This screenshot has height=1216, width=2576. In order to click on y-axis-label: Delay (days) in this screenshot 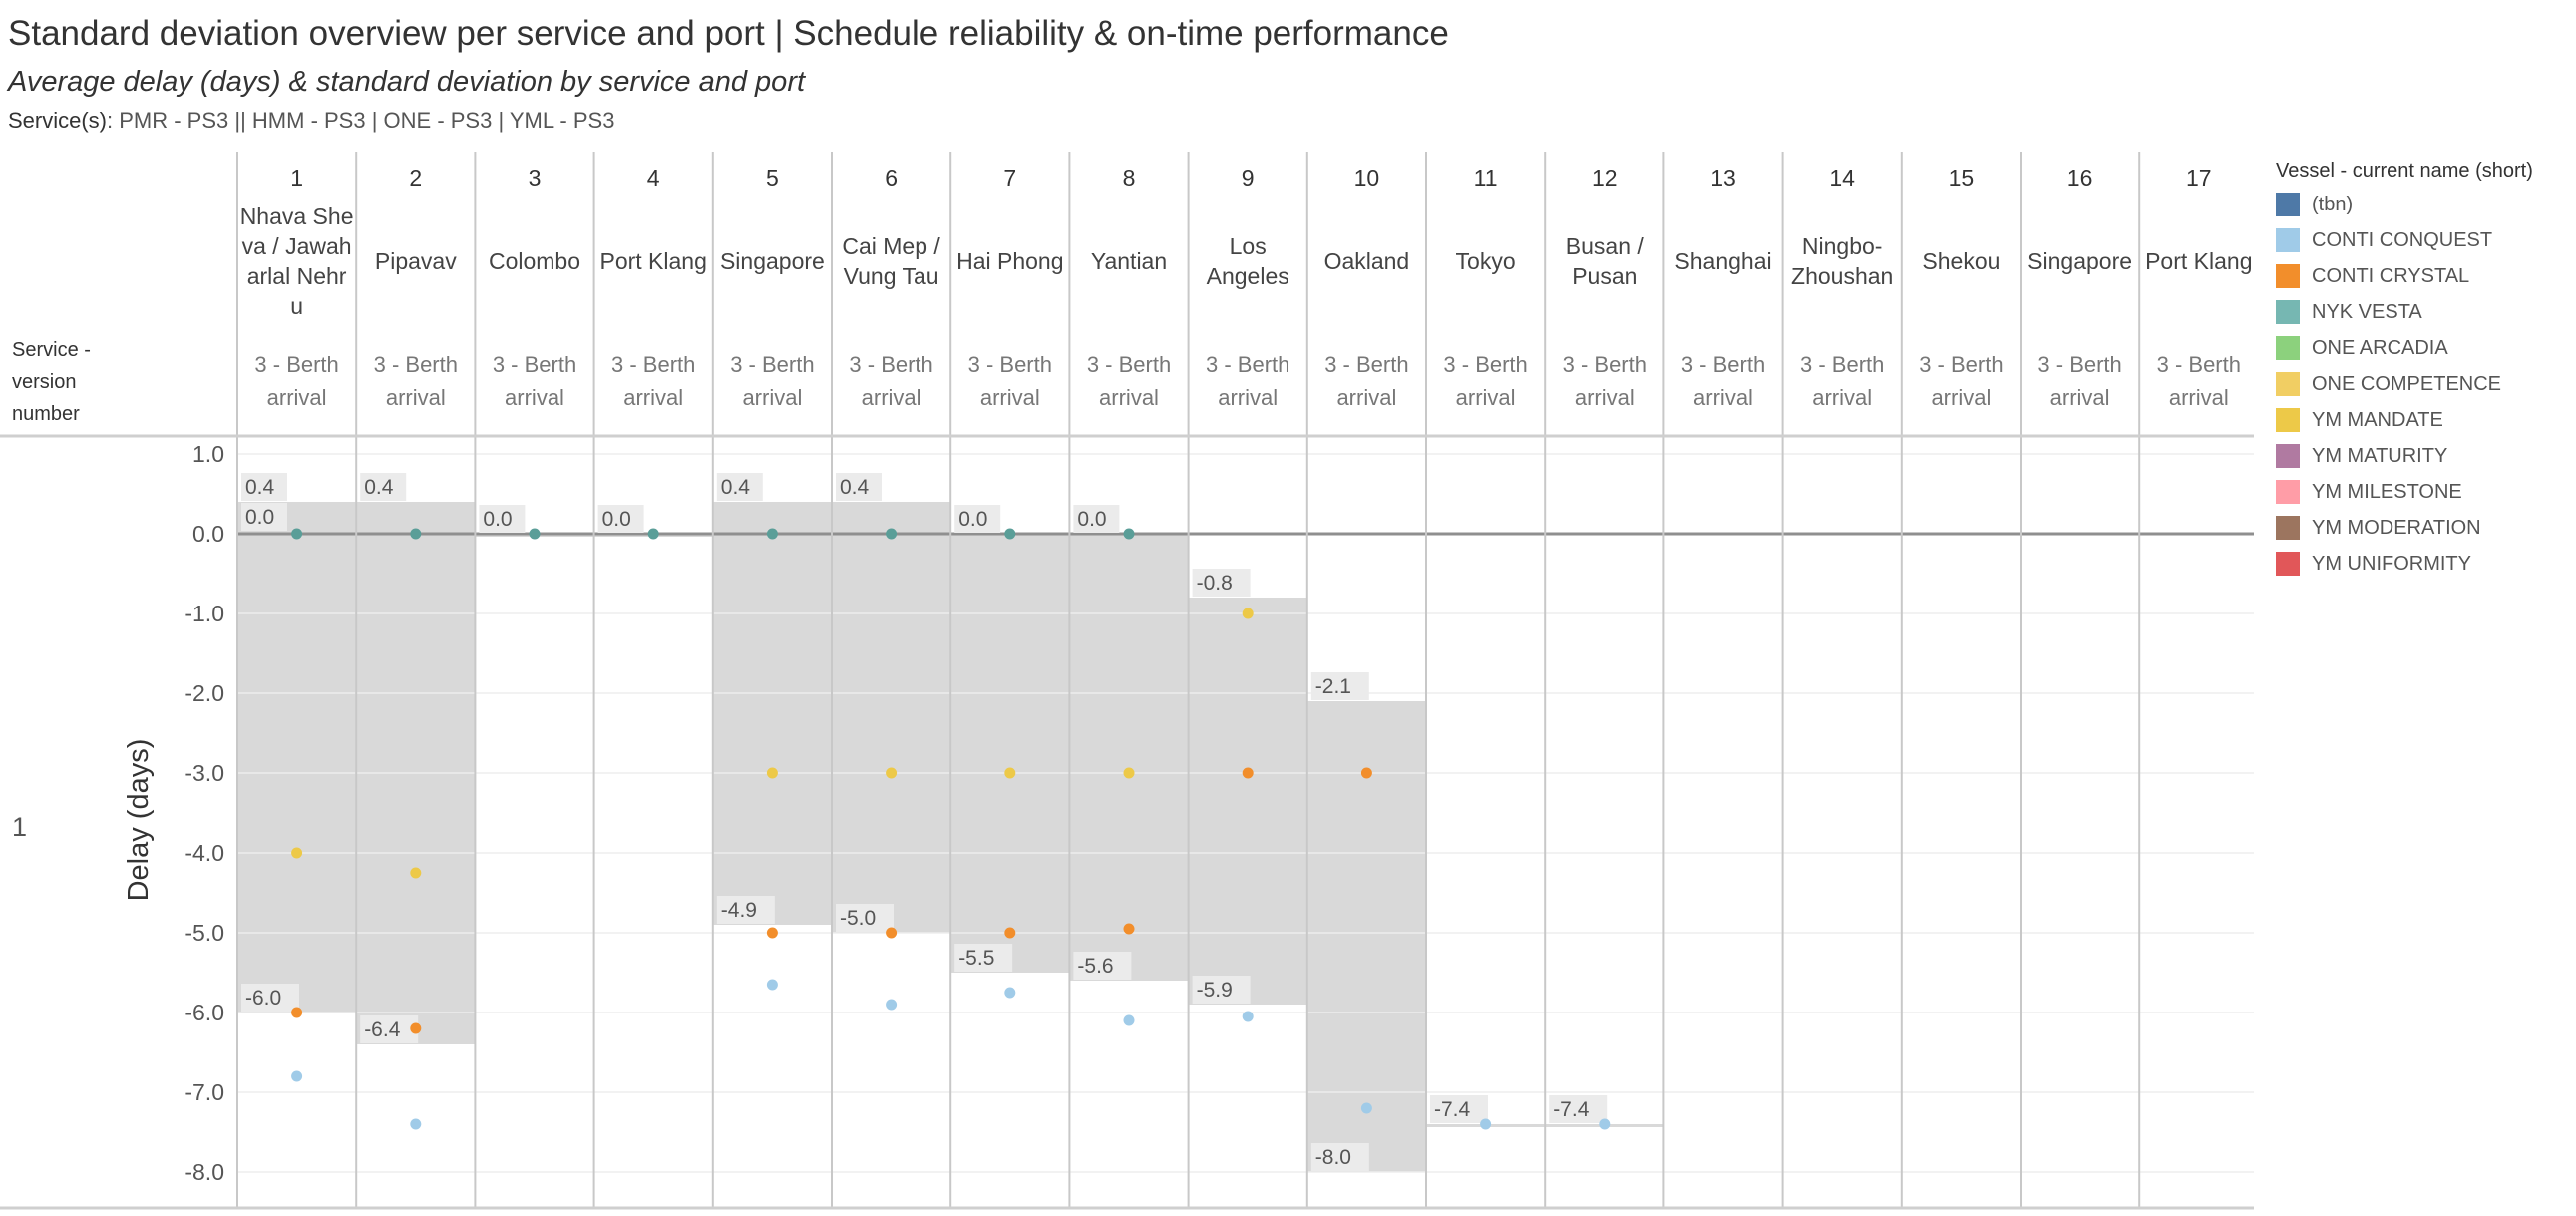, I will do `click(139, 821)`.